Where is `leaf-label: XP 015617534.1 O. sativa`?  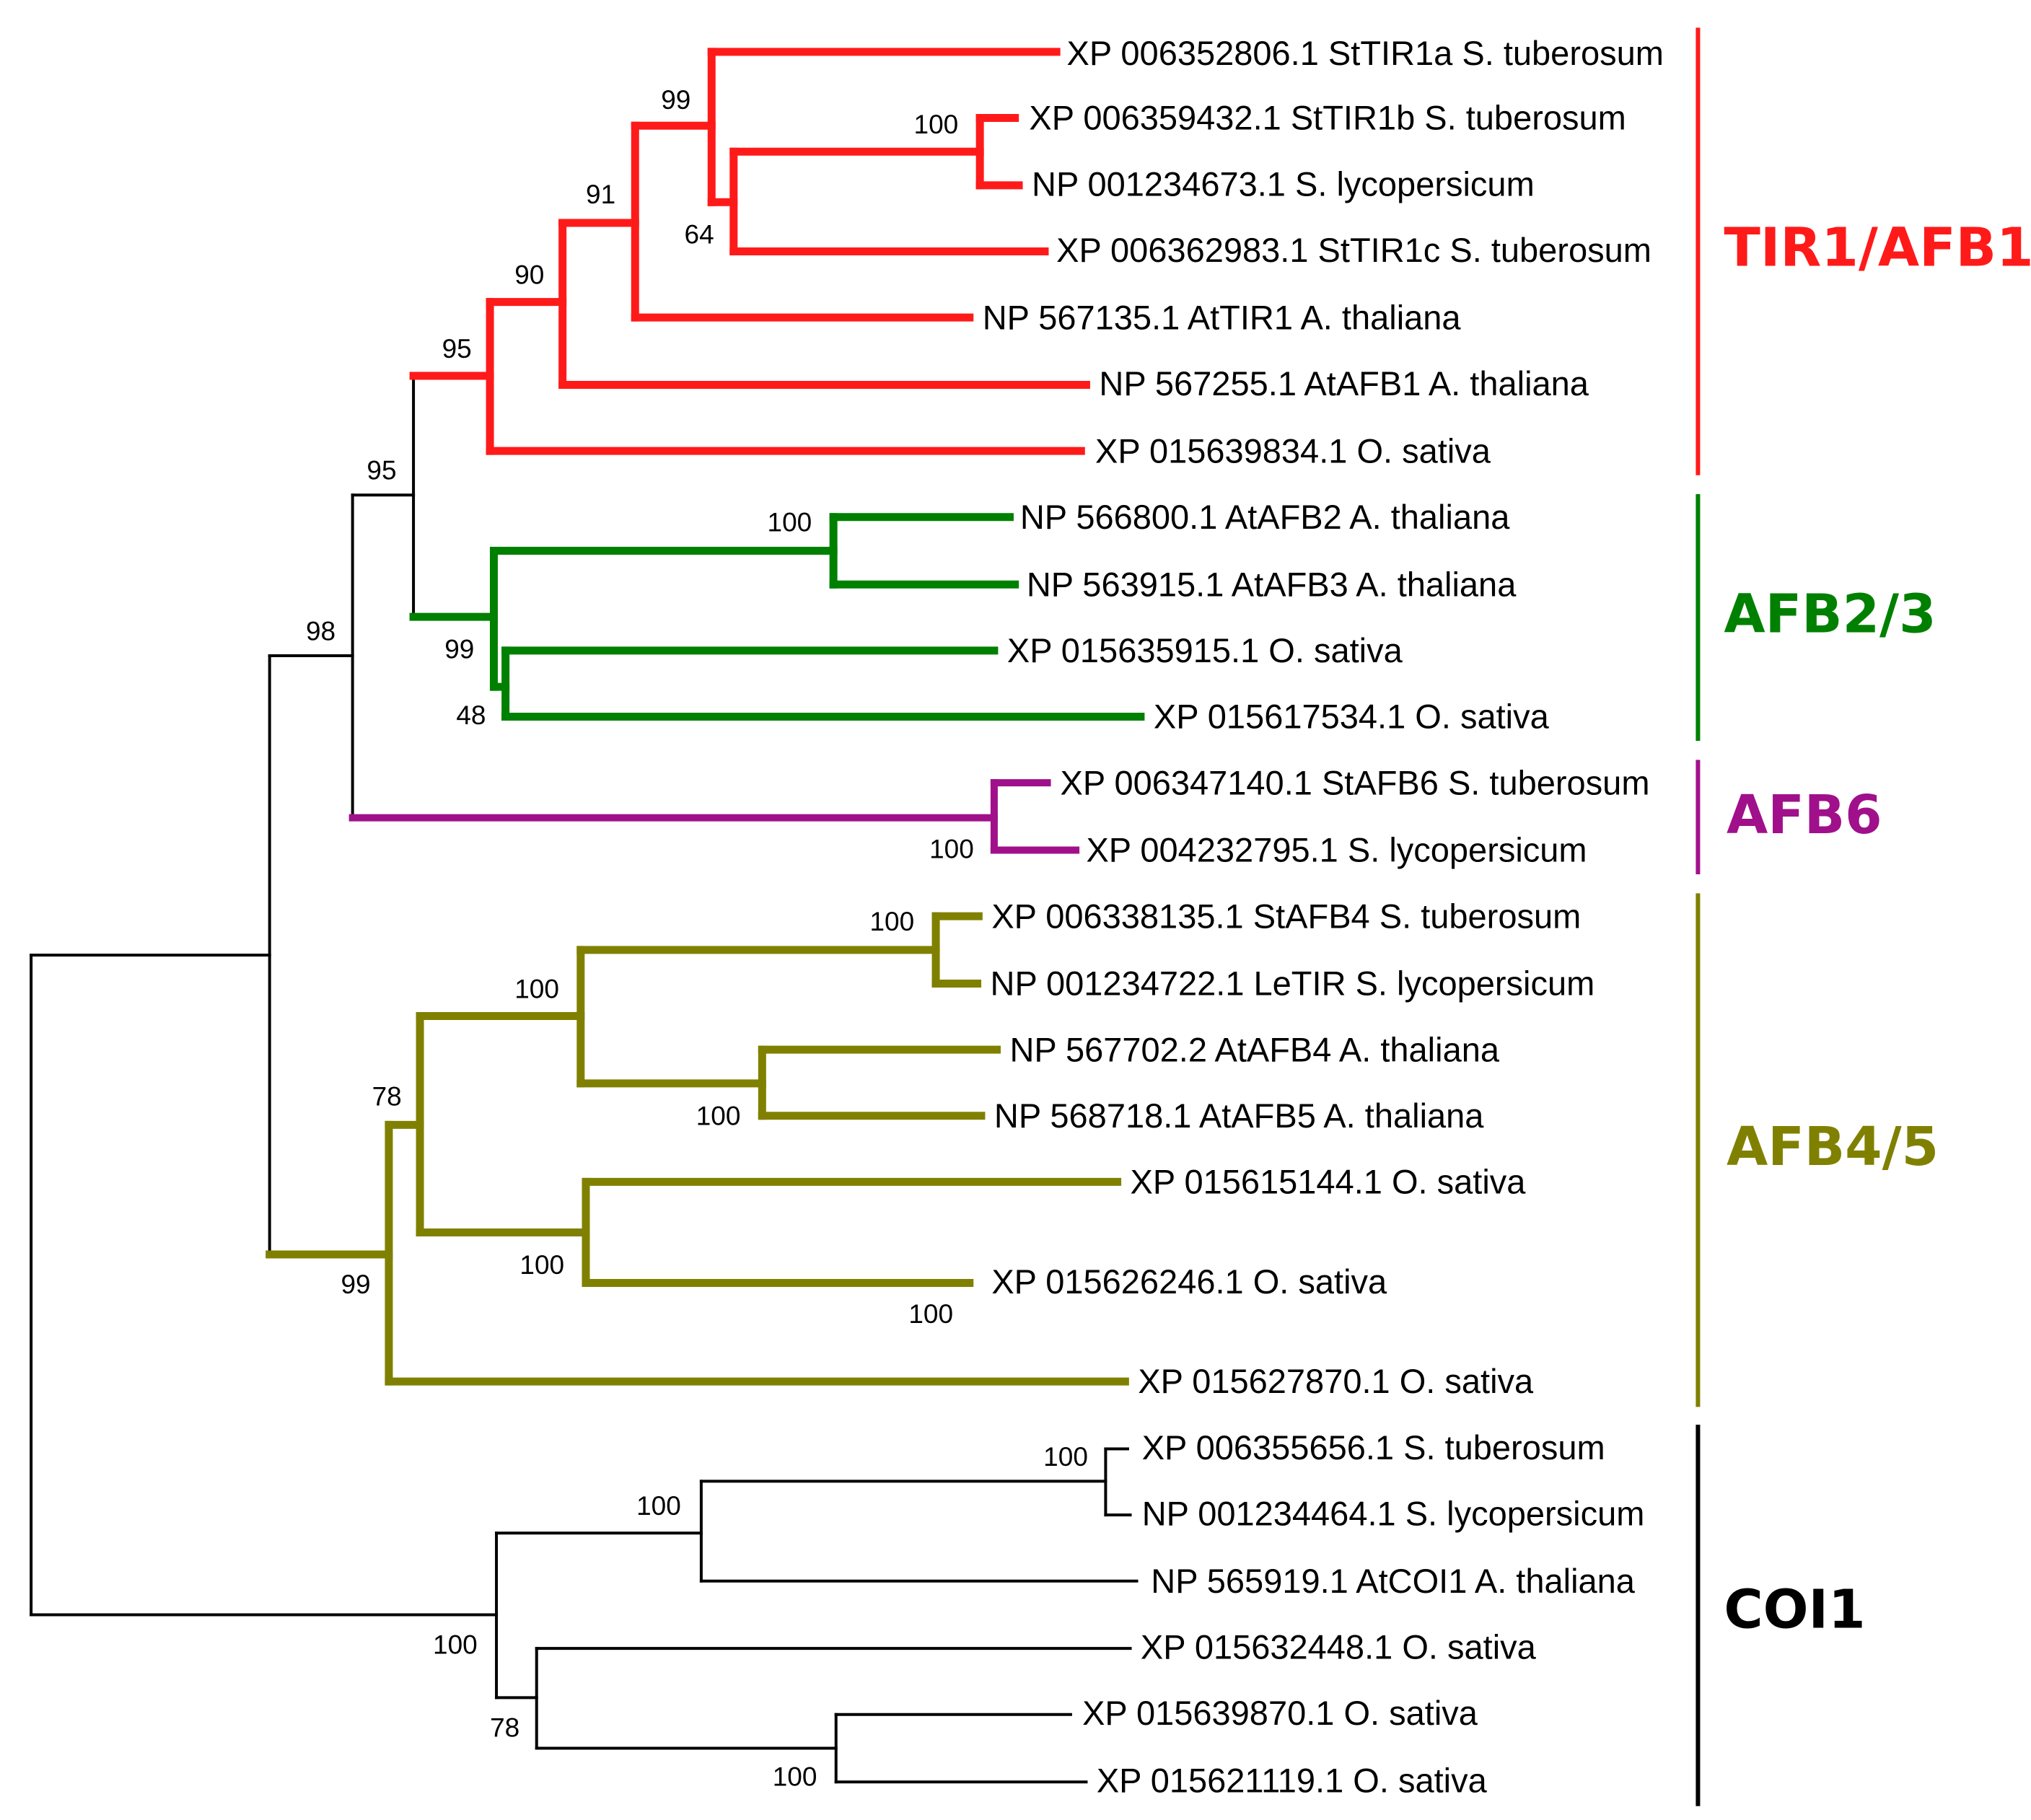 leaf-label: XP 015617534.1 O. sativa is located at coordinates (1352, 717).